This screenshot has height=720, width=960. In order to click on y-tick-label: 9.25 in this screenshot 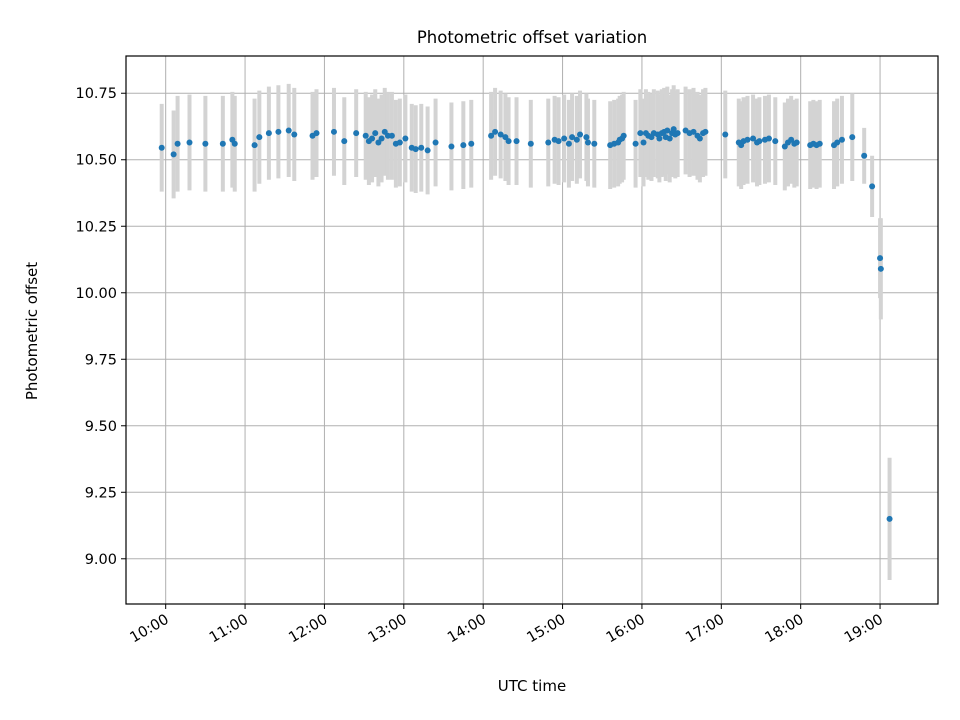, I will do `click(101, 493)`.